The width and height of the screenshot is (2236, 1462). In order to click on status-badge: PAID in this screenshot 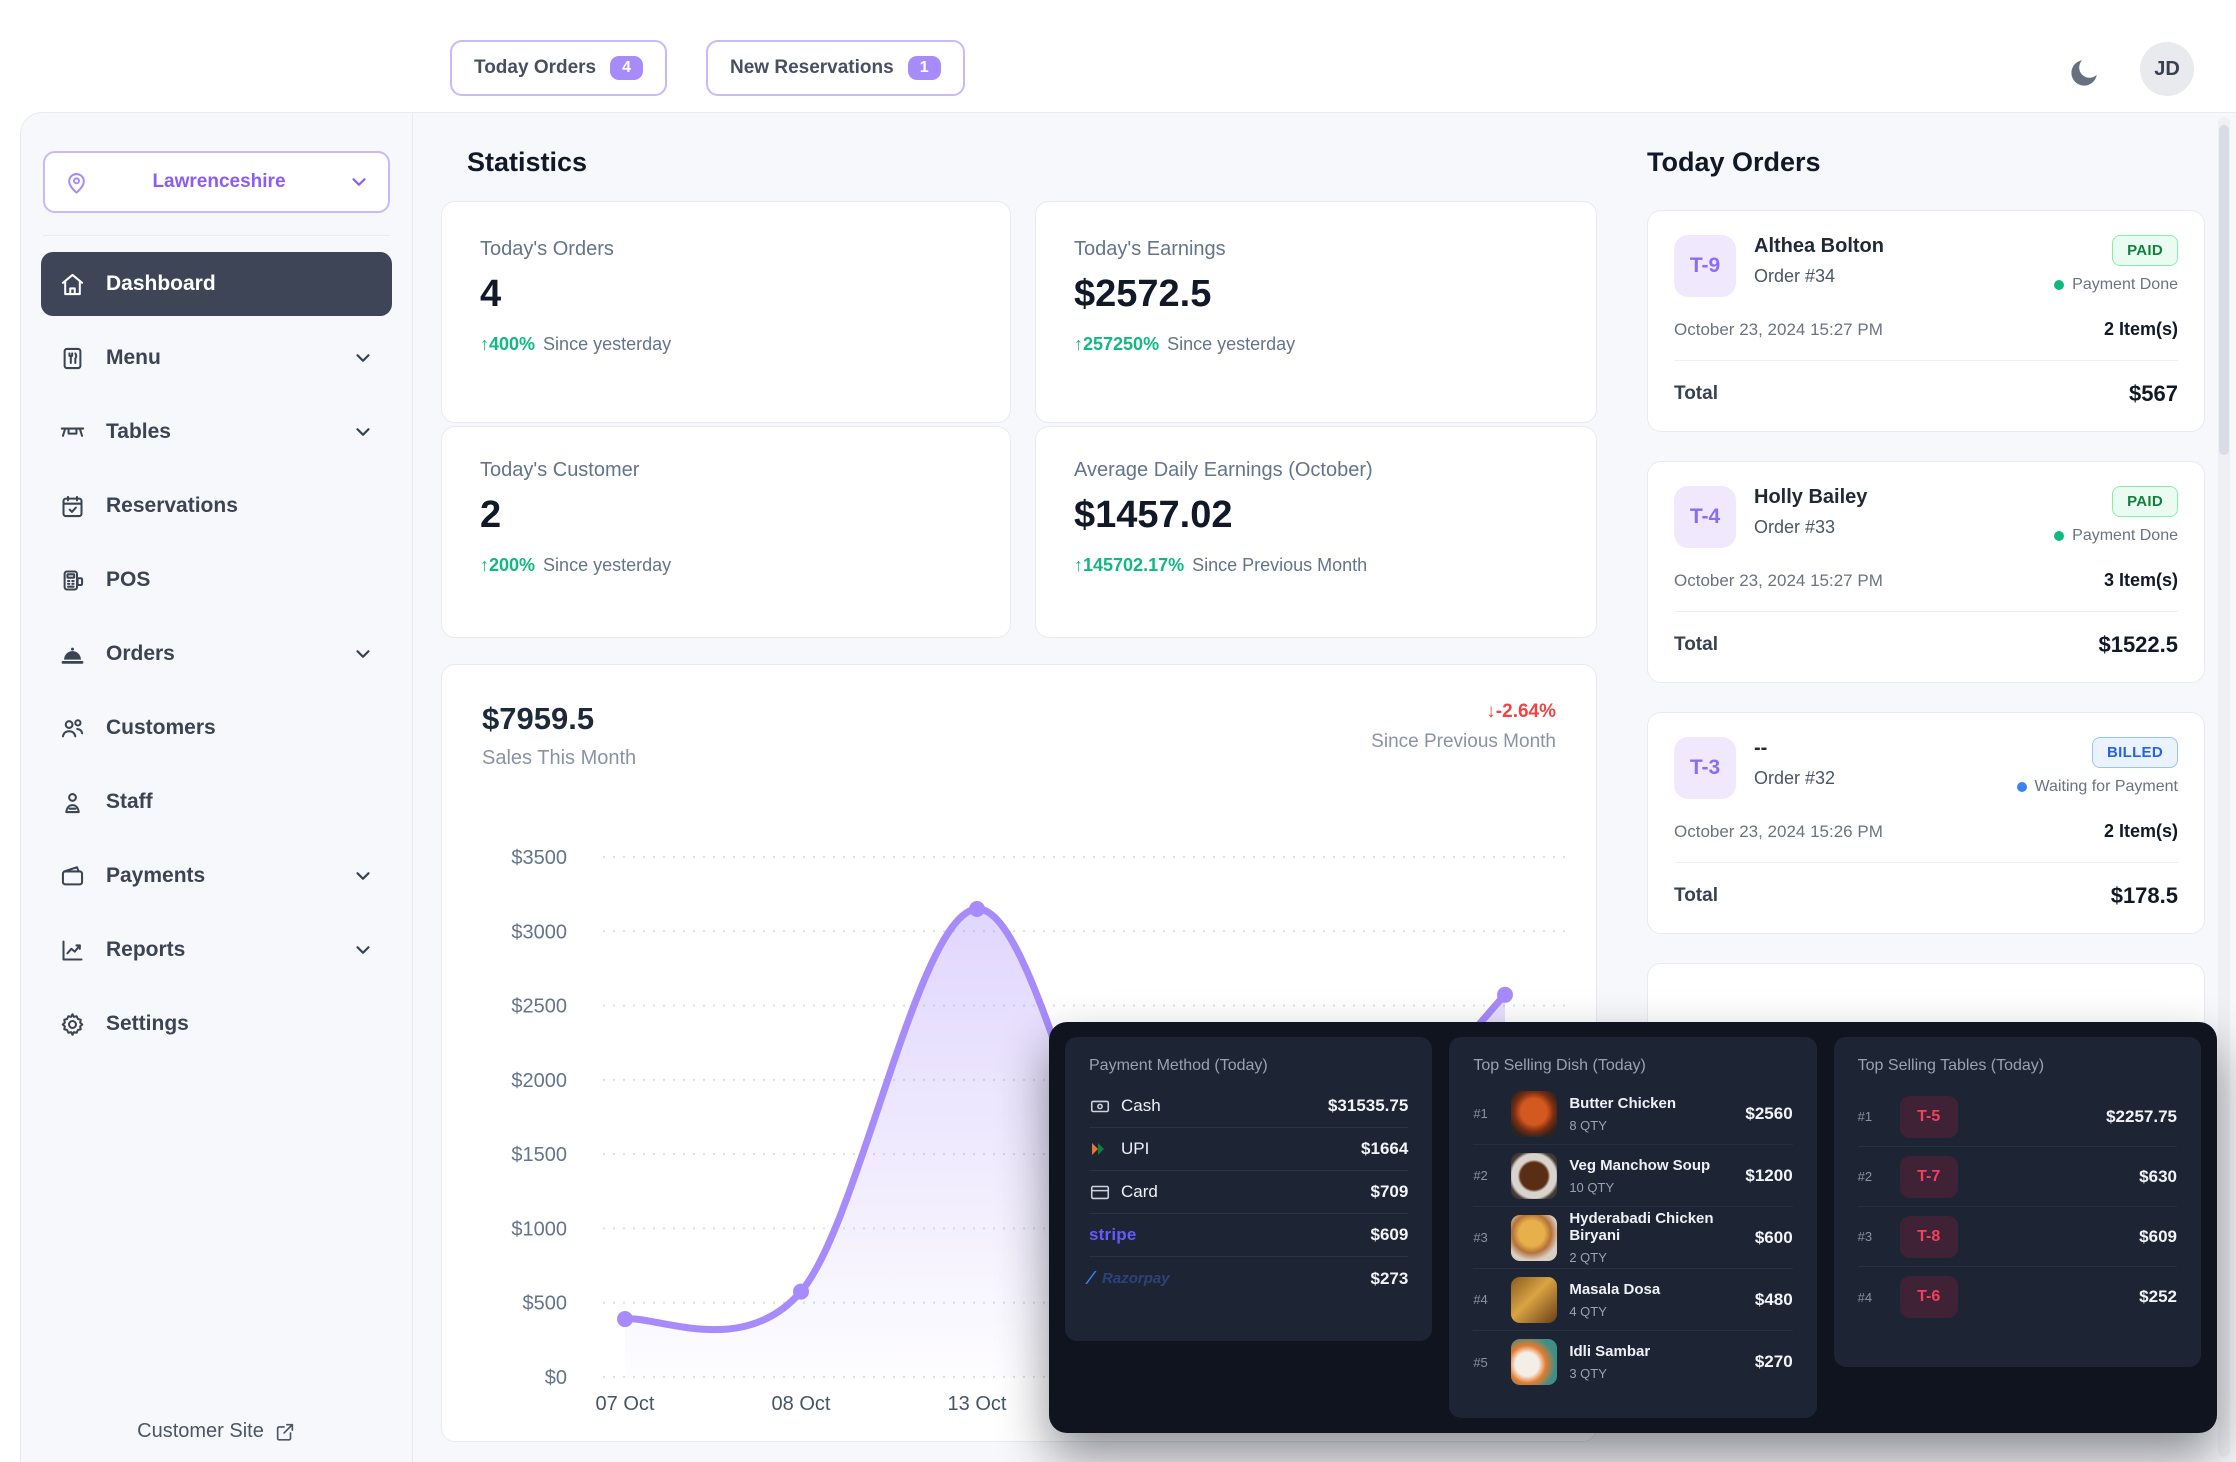, I will do `click(2145, 501)`.